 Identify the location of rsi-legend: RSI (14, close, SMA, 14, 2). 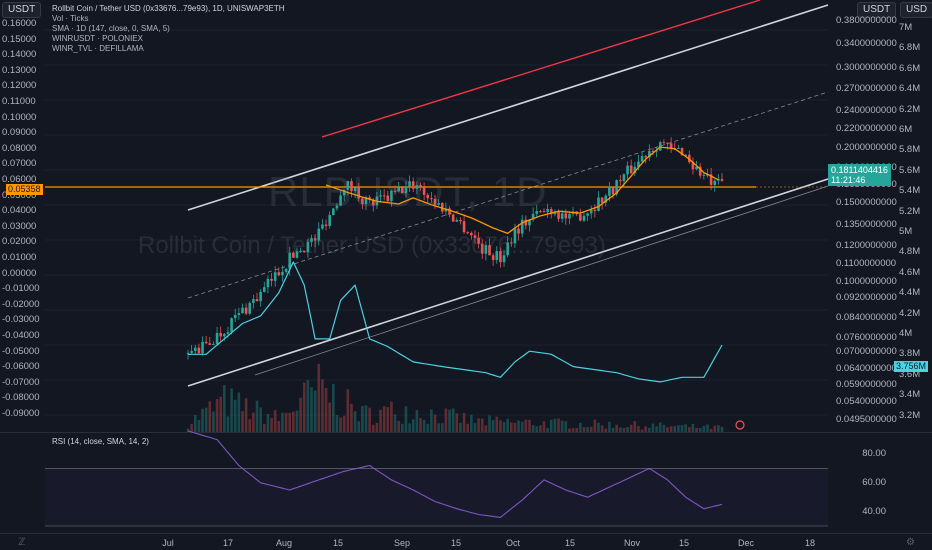
(100, 441).